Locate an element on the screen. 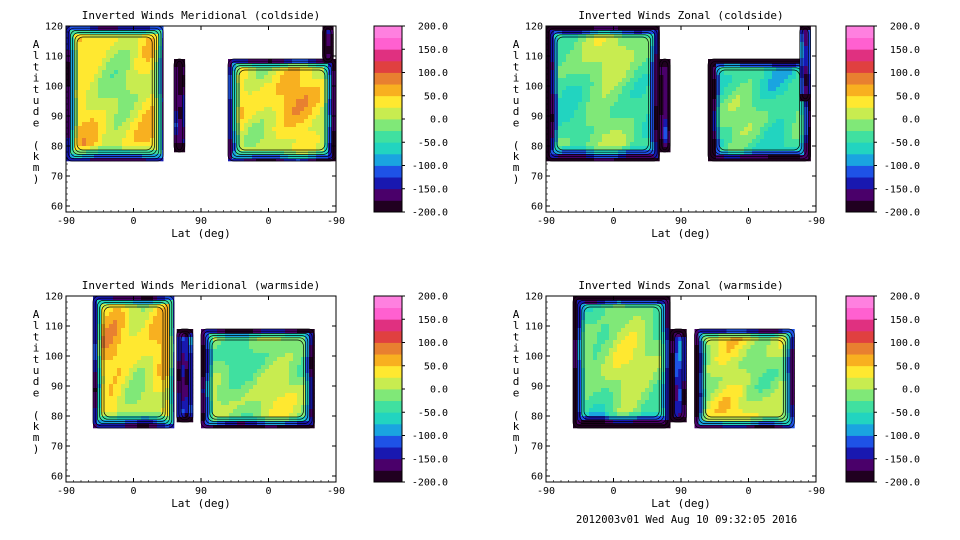 The image size is (960, 540). y-tick-label: 110 is located at coordinates (54, 327).